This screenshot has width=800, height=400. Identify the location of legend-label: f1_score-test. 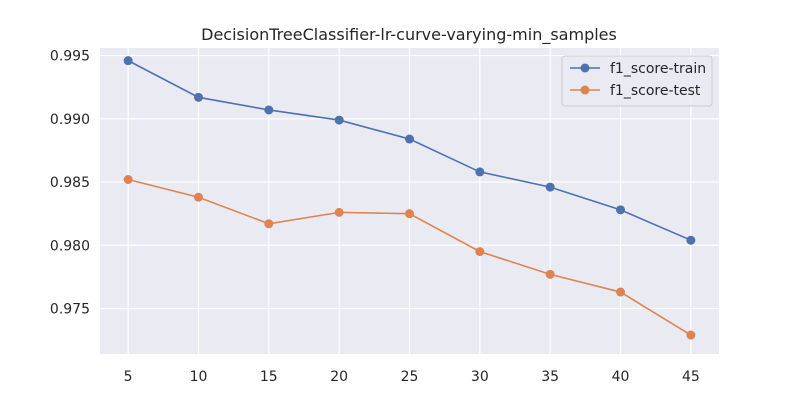
(655, 91).